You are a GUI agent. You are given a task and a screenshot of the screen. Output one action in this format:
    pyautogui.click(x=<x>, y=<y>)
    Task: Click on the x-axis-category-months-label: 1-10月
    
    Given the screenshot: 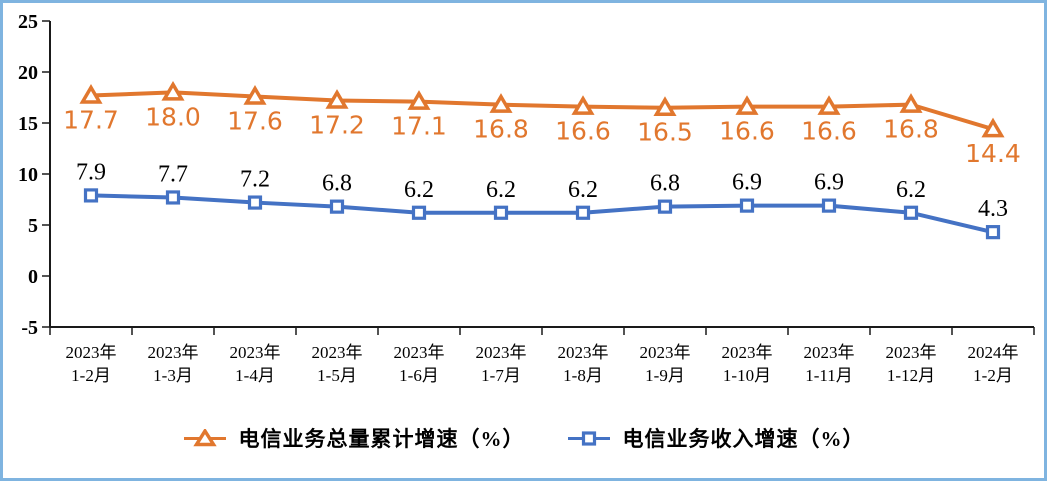 What is the action you would take?
    pyautogui.click(x=747, y=375)
    